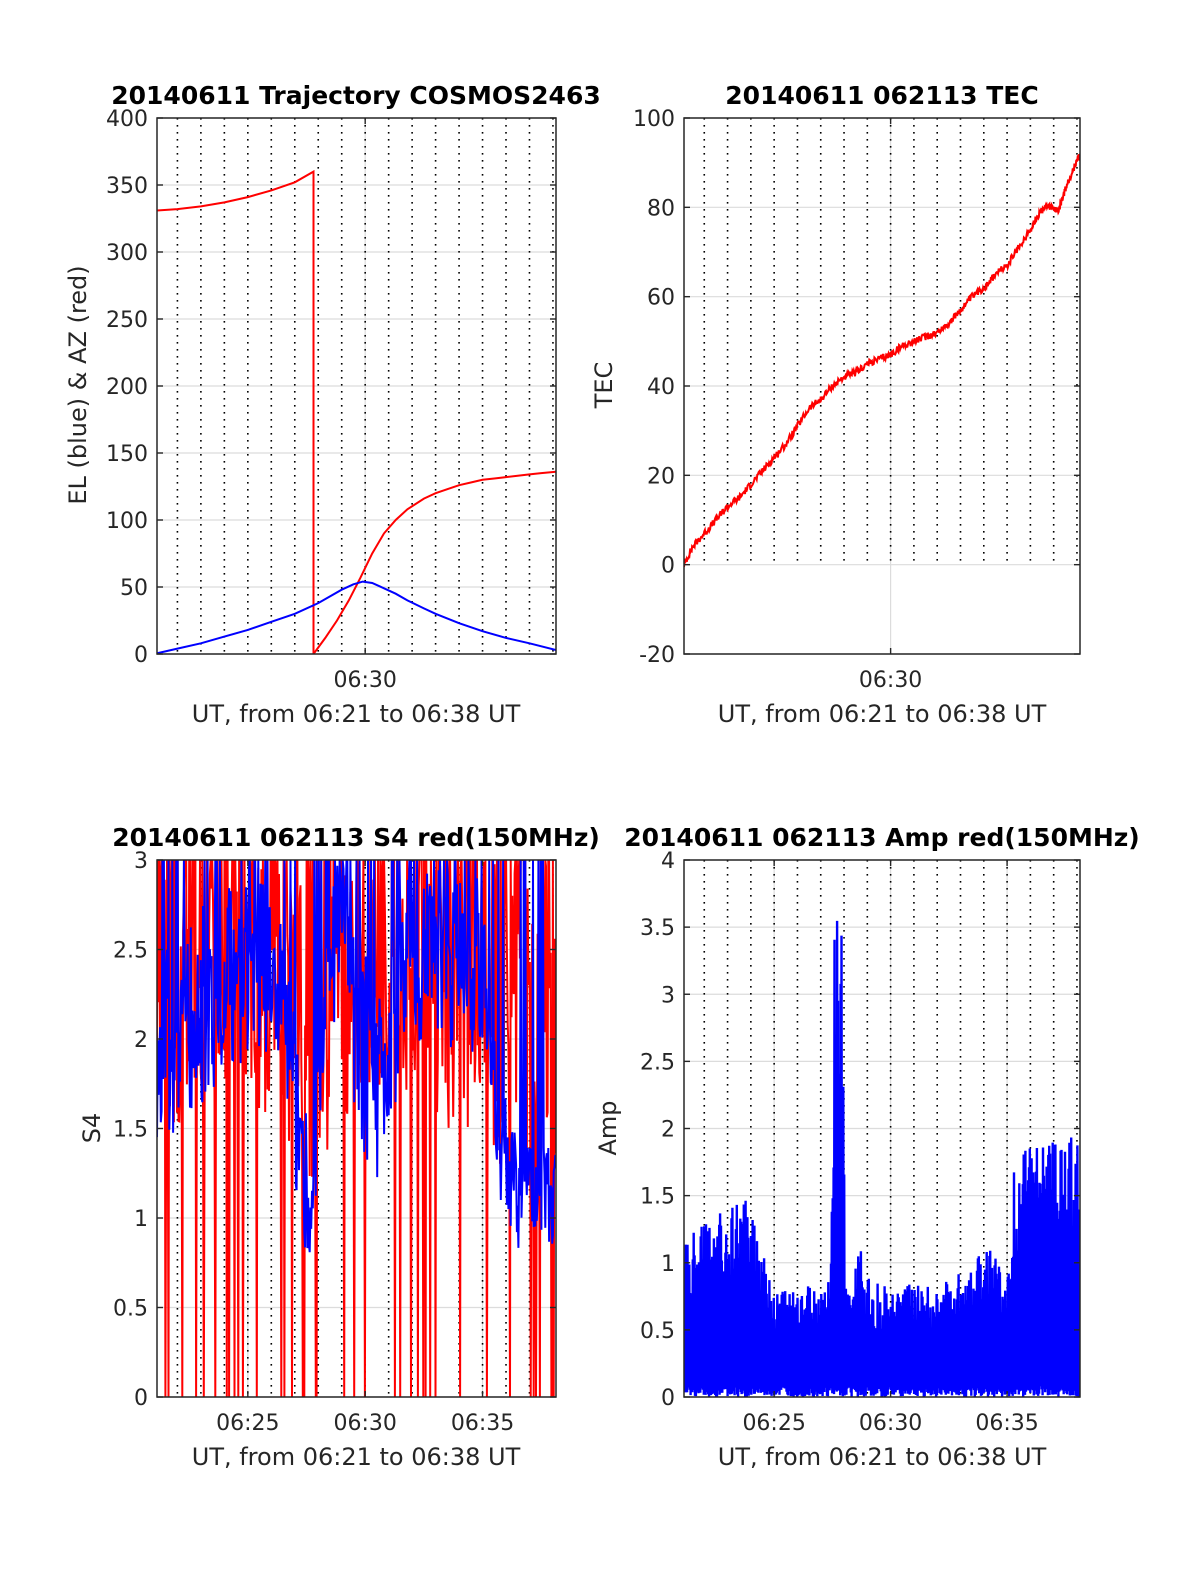 The width and height of the screenshot is (1200, 1575). Describe the element at coordinates (356, 1056) in the screenshot. I see `s4-series-blue-line` at that location.